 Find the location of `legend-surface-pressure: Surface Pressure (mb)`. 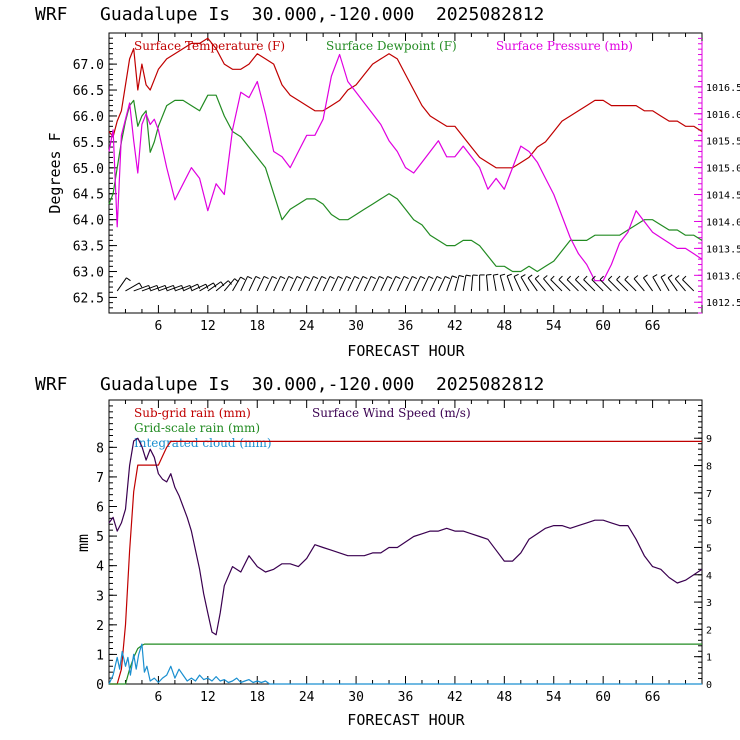

legend-surface-pressure: Surface Pressure (mb) is located at coordinates (564, 46).